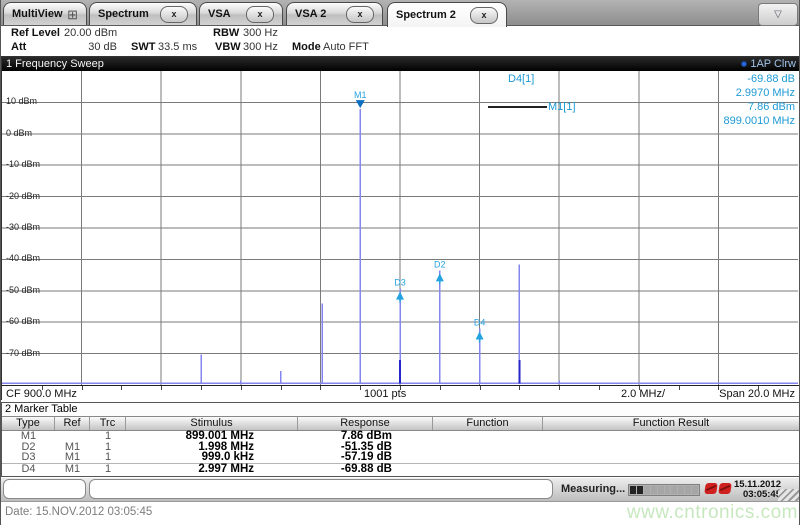 The height and width of the screenshot is (525, 800). Describe the element at coordinates (400, 468) in the screenshot. I see `marker-table-row: D4 M1 1 2.997 MHz -69.88 dB` at that location.